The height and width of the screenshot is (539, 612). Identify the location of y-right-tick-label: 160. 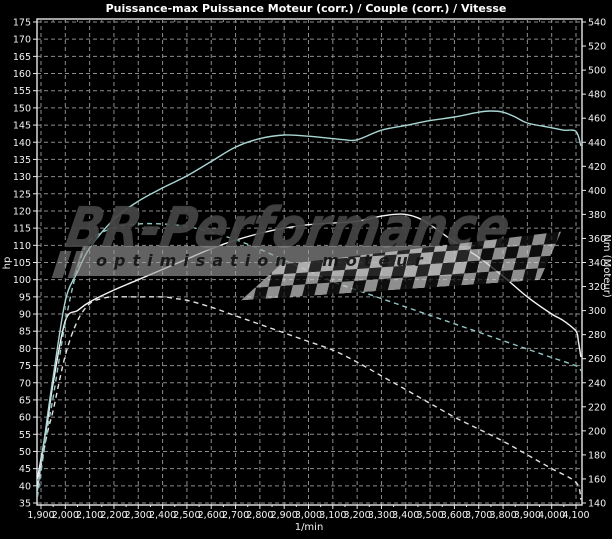
(597, 479).